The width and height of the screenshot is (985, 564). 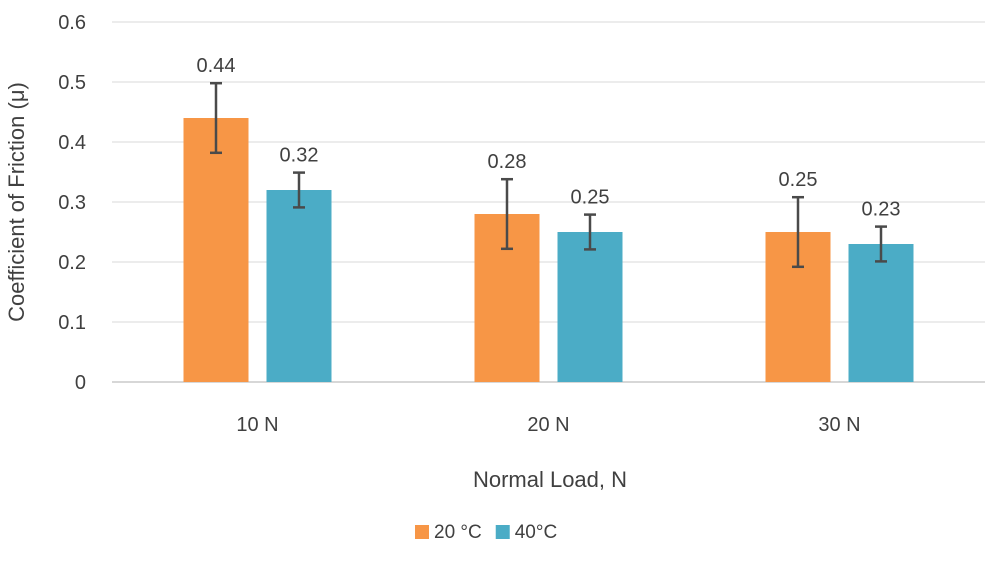 I want to click on legend-label: 40°C, so click(x=536, y=532).